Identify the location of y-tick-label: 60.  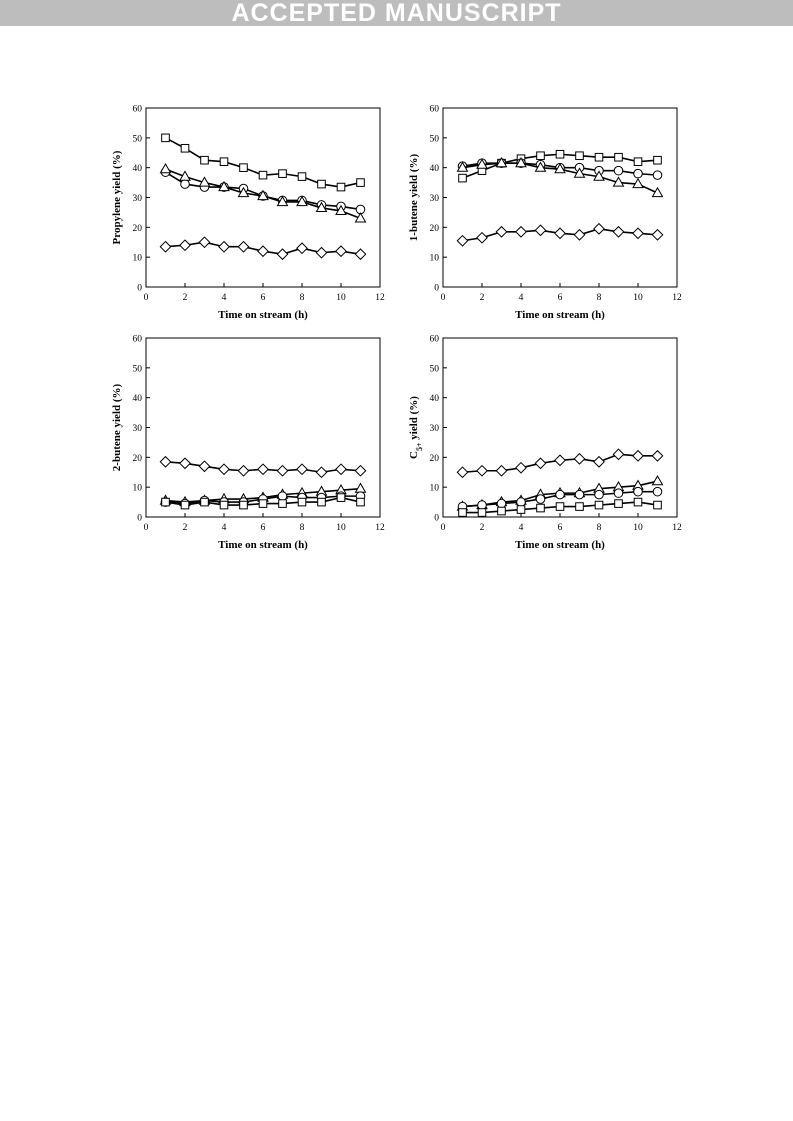
(435, 340).